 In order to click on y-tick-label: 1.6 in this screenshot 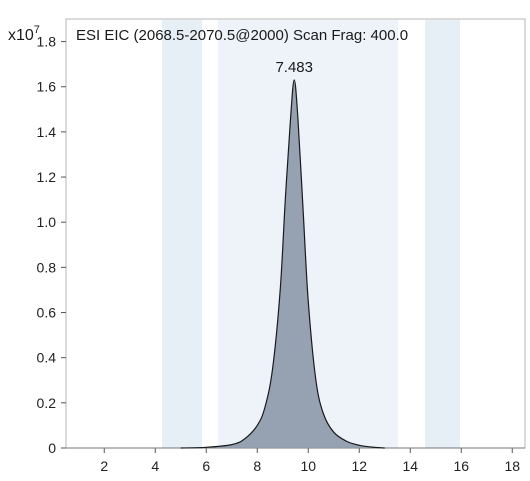, I will do `click(47, 87)`.